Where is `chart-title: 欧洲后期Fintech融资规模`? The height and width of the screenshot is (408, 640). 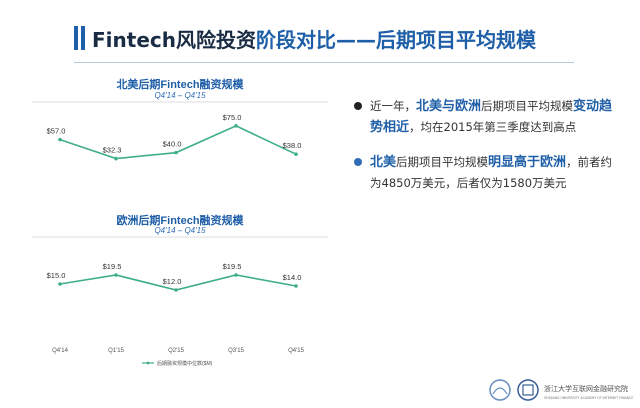 chart-title: 欧洲后期Fintech融资规模 is located at coordinates (180, 220).